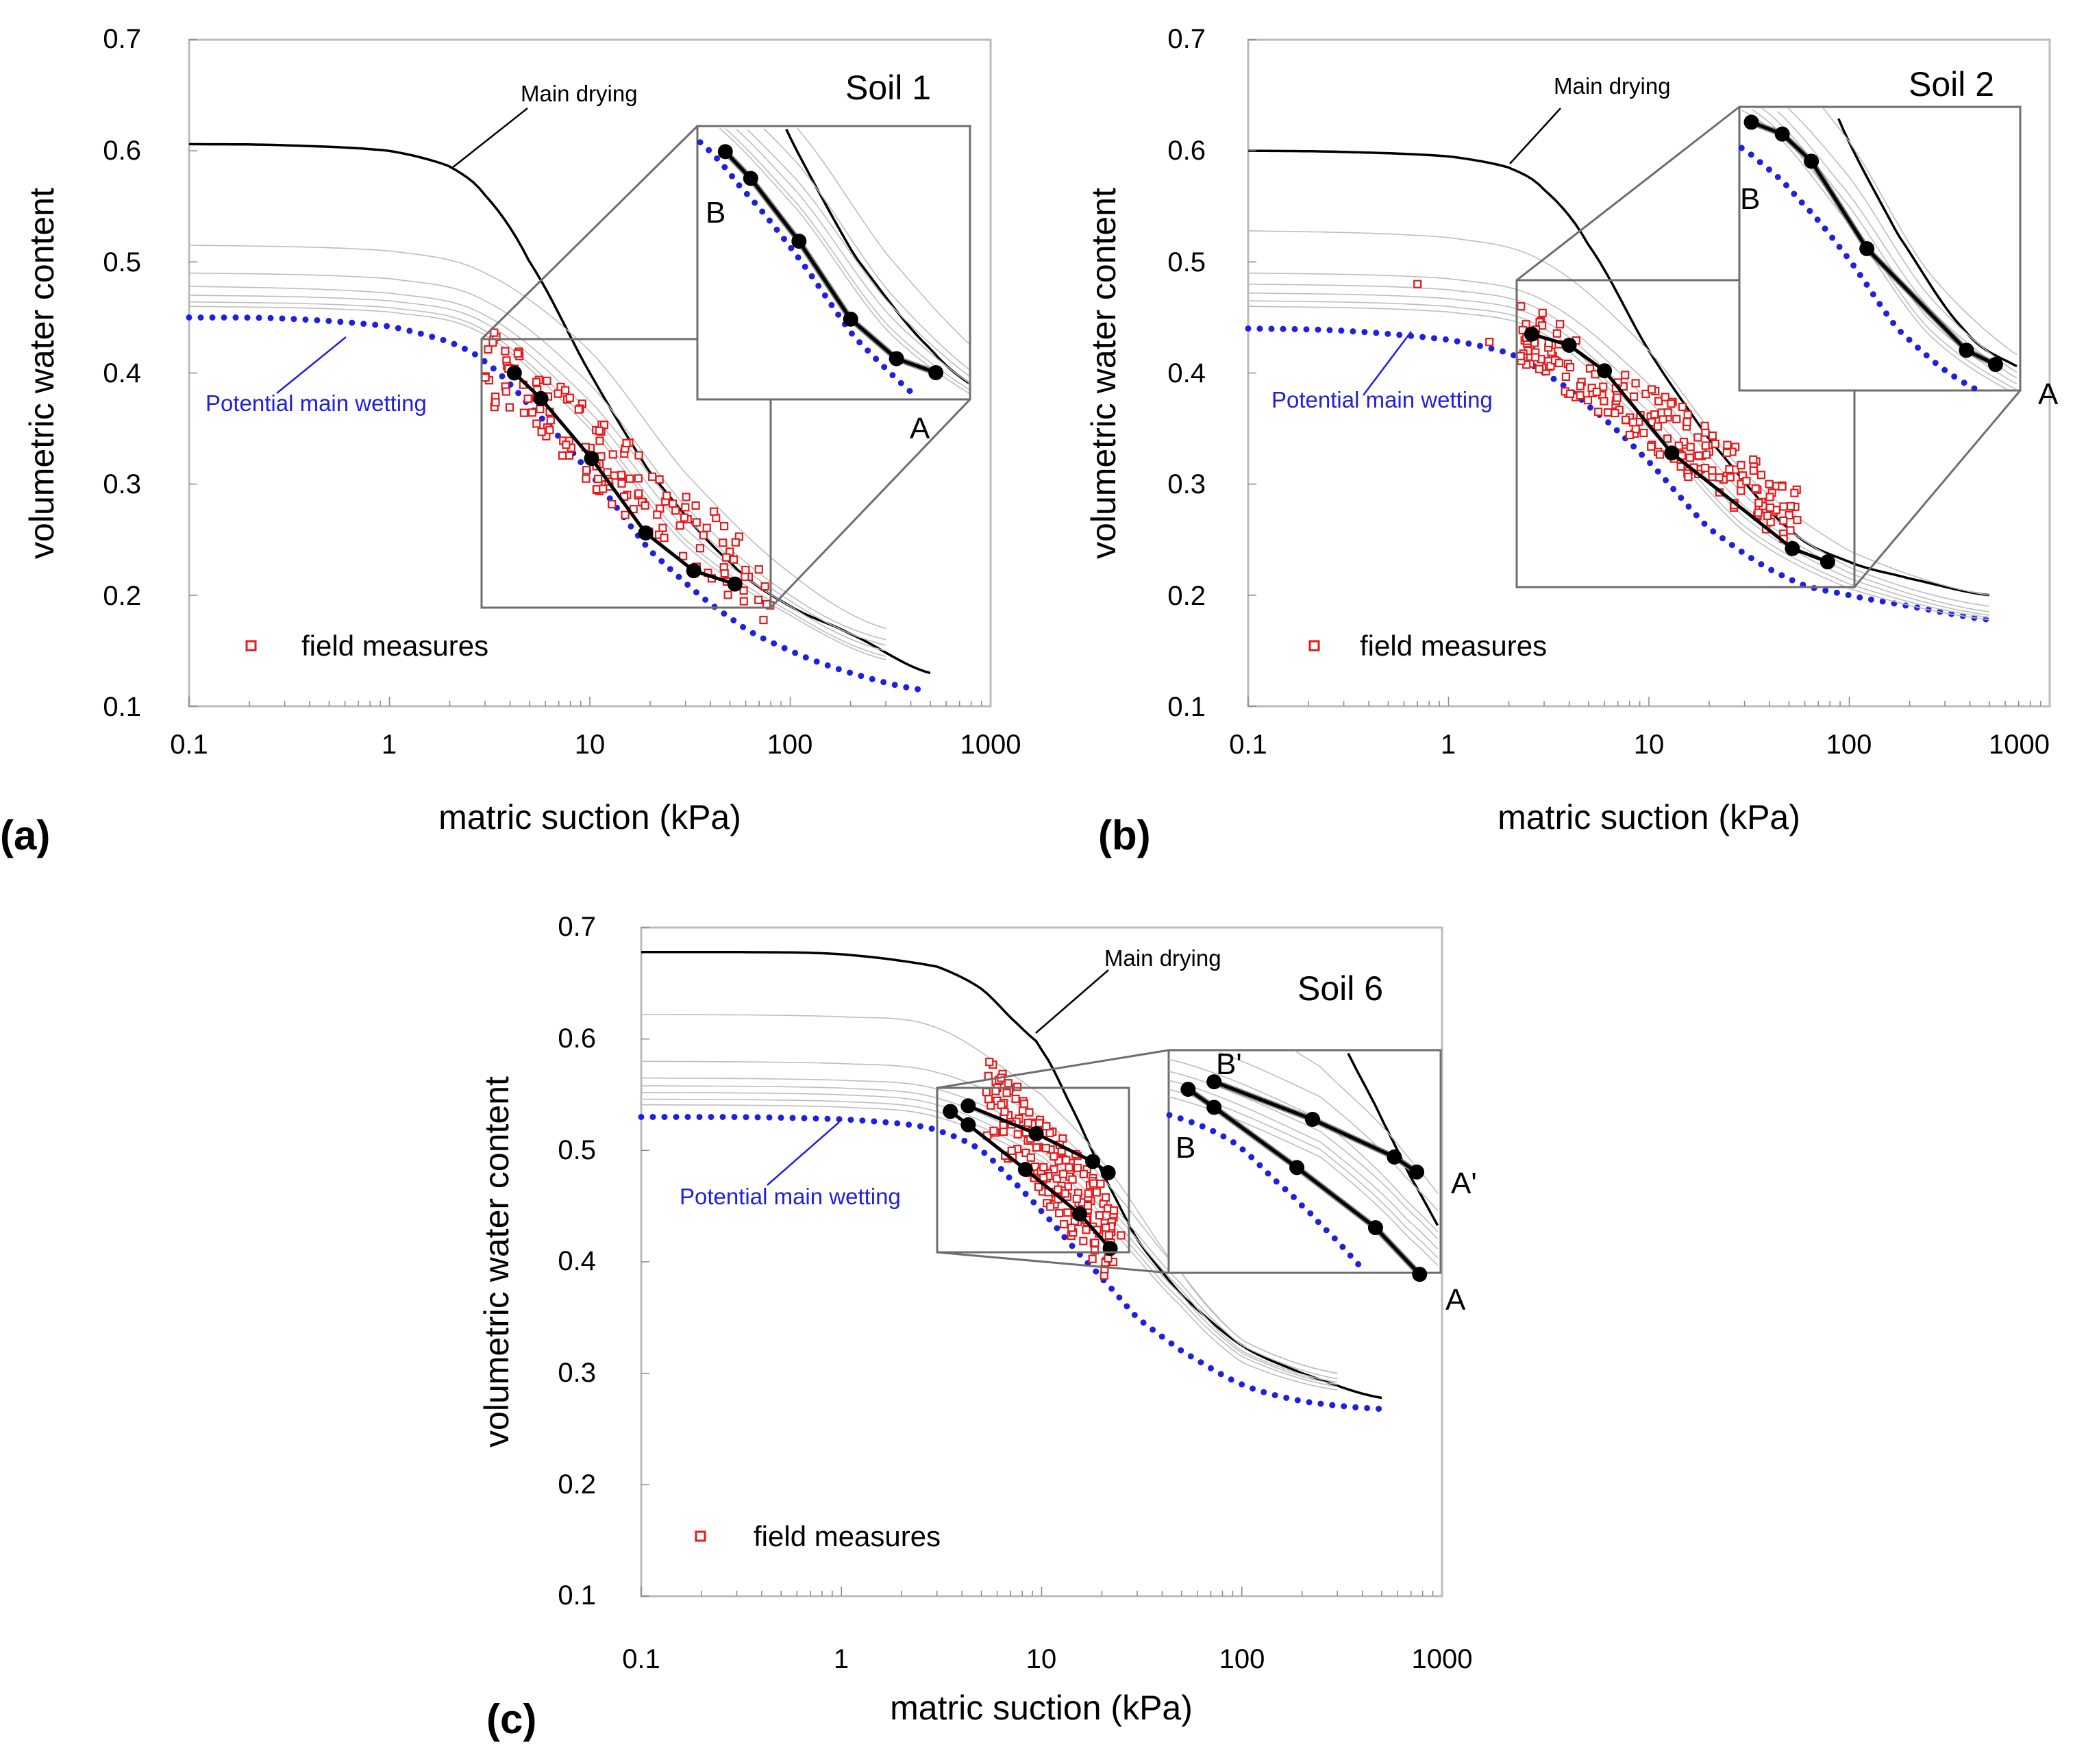  What do you see at coordinates (577, 927) in the screenshot?
I see `y-tick-0.7: 0.7` at bounding box center [577, 927].